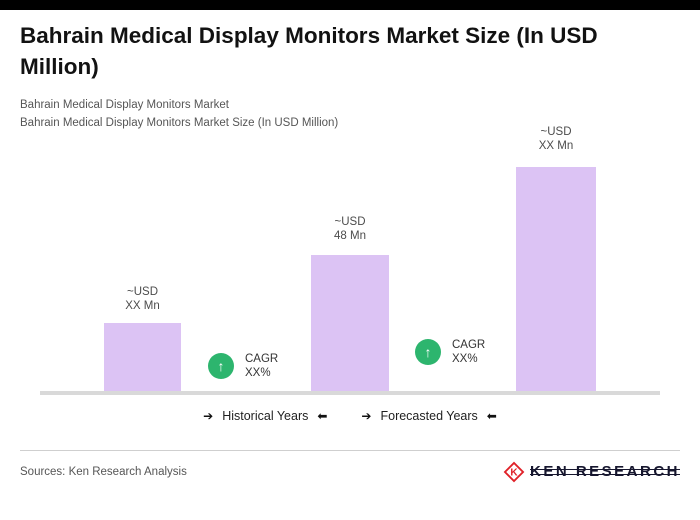  Describe the element at coordinates (142, 357) in the screenshot. I see `bar-historical` at that location.